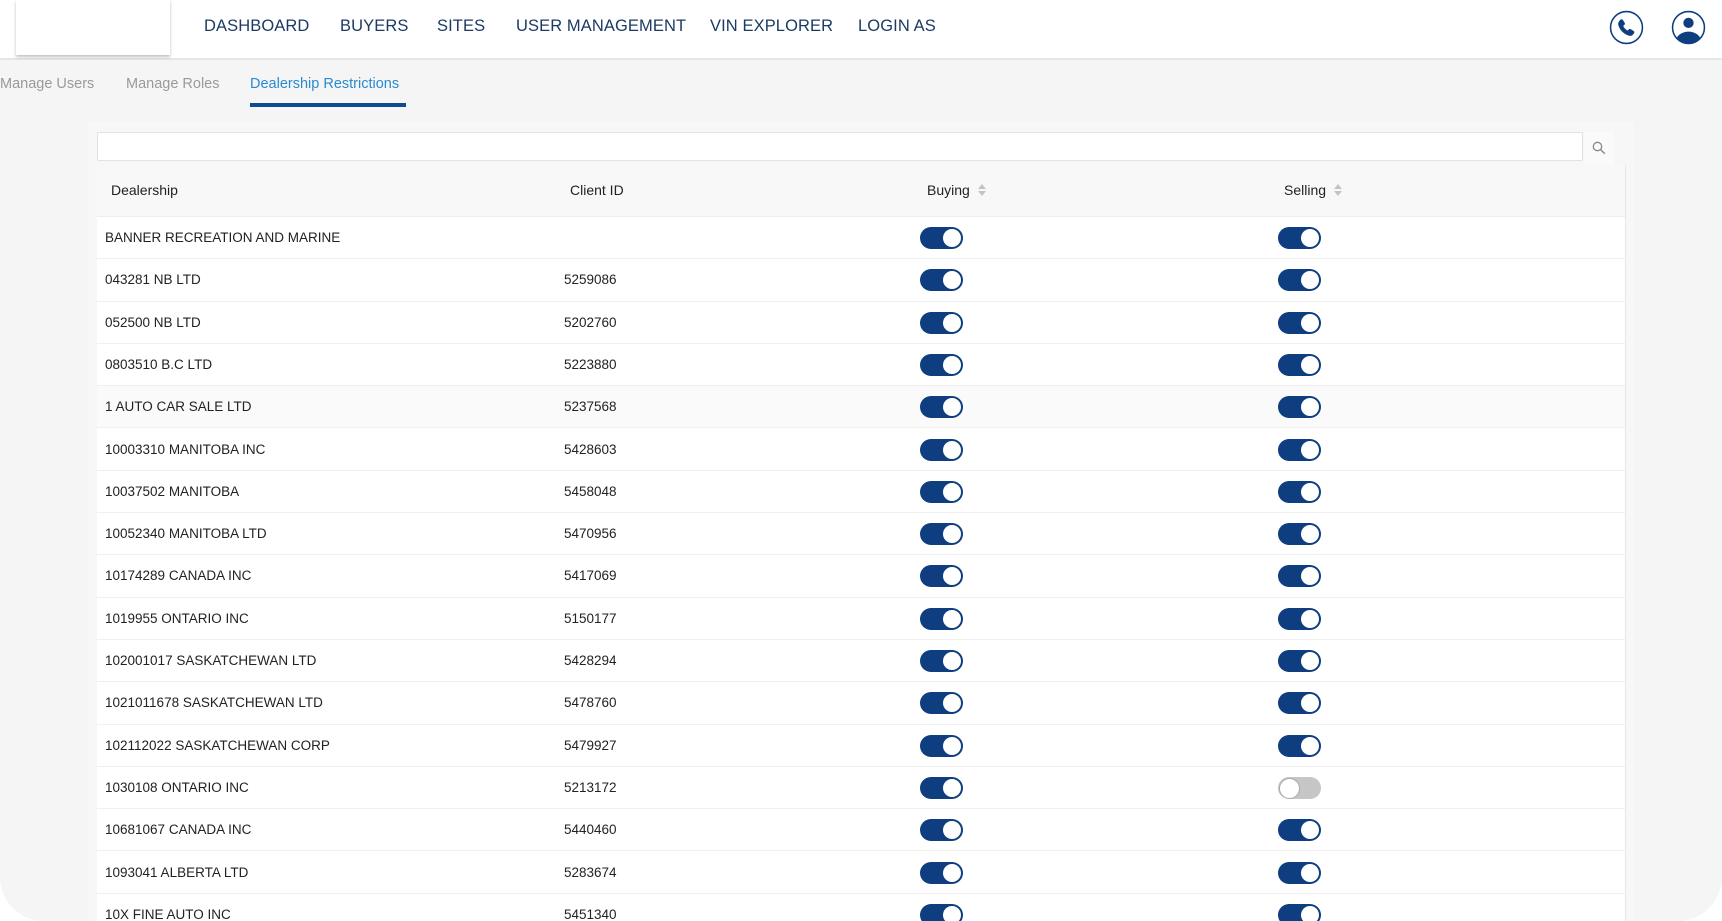  Describe the element at coordinates (590, 407) in the screenshot. I see `client-id: 5237568` at that location.